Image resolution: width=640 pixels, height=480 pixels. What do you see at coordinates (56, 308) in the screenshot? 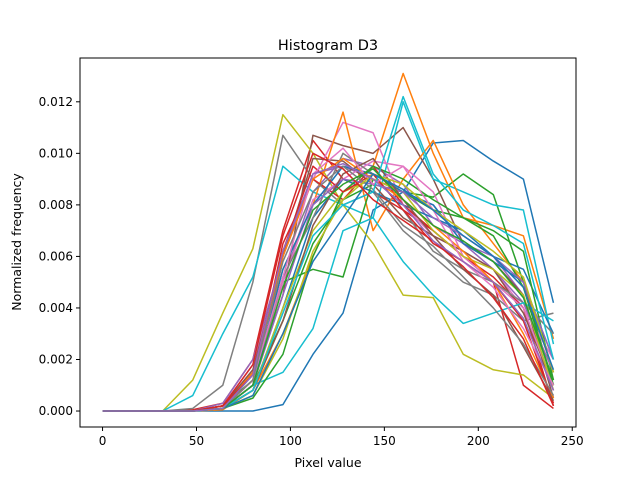
I see `y-tick-label: 0.004` at bounding box center [56, 308].